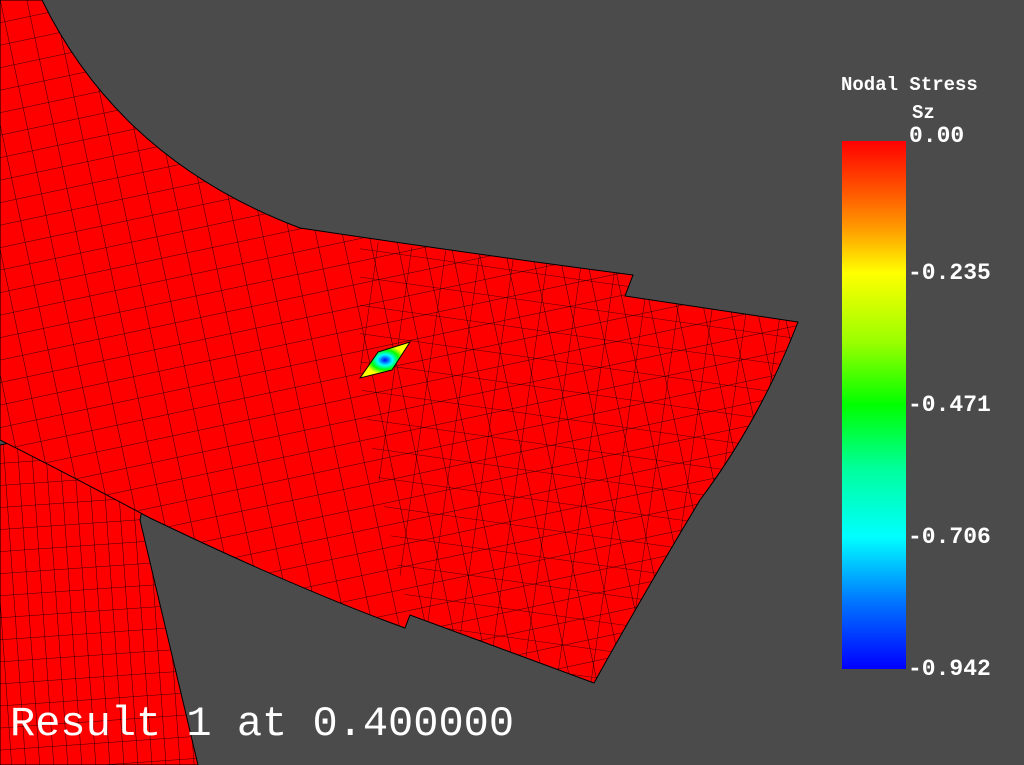  What do you see at coordinates (262, 724) in the screenshot?
I see `result-status-label: Result 1 at 0.400000` at bounding box center [262, 724].